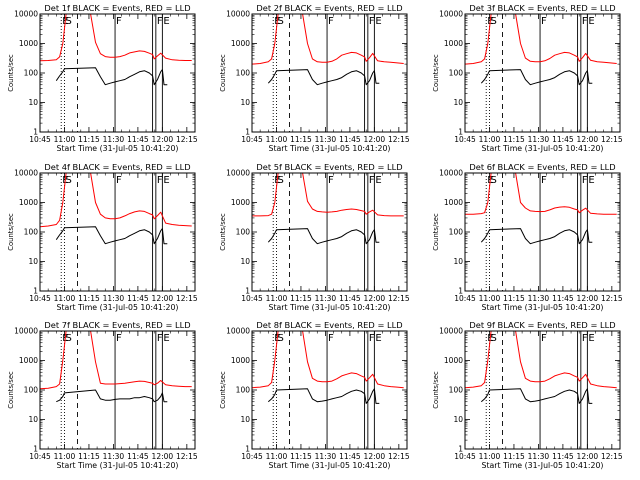  Describe the element at coordinates (117, 325) in the screenshot. I see `chart-title: Det 7f BLACK = Events, RED = LLD` at that location.